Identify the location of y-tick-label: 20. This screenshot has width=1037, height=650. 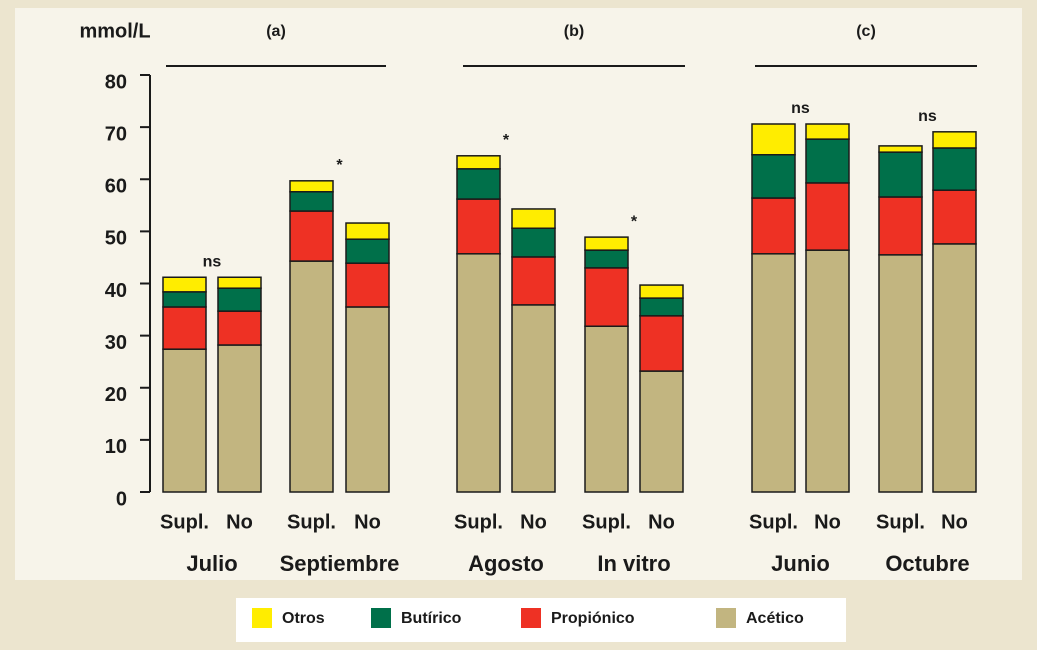
(116, 395).